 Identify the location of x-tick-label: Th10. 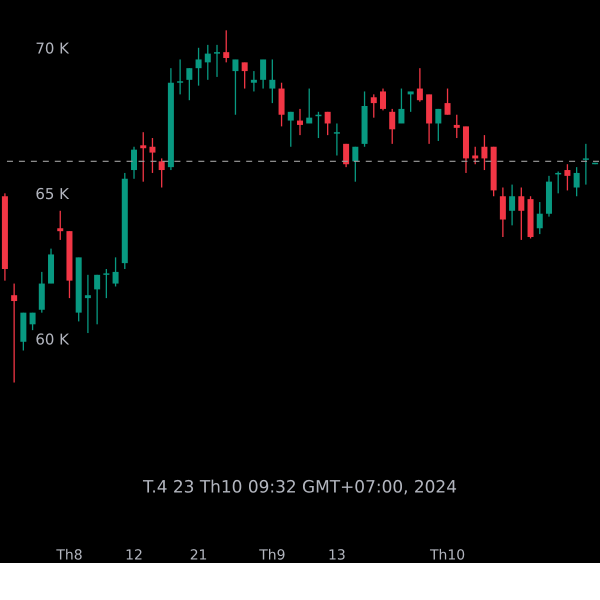
(447, 556).